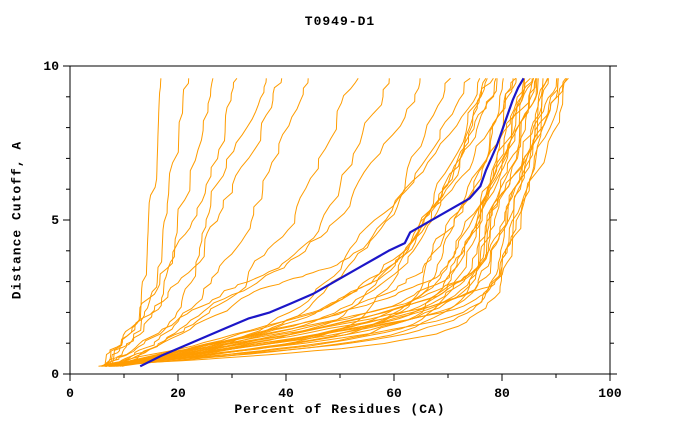 The height and width of the screenshot is (440, 680). Describe the element at coordinates (70, 393) in the screenshot. I see `x-tick-label: 0` at that location.